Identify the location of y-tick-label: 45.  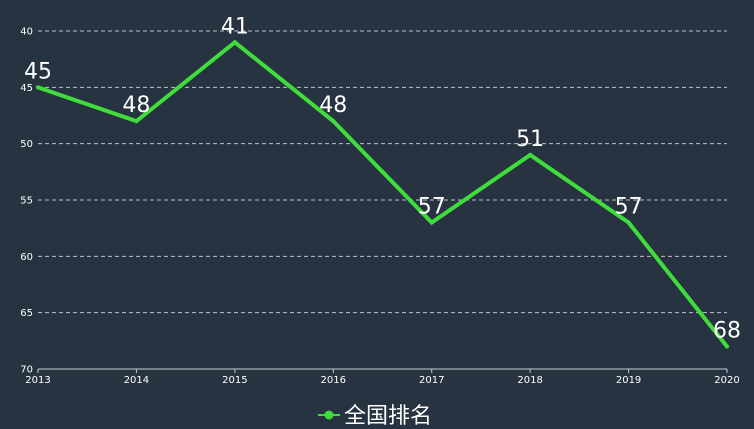
(26, 88).